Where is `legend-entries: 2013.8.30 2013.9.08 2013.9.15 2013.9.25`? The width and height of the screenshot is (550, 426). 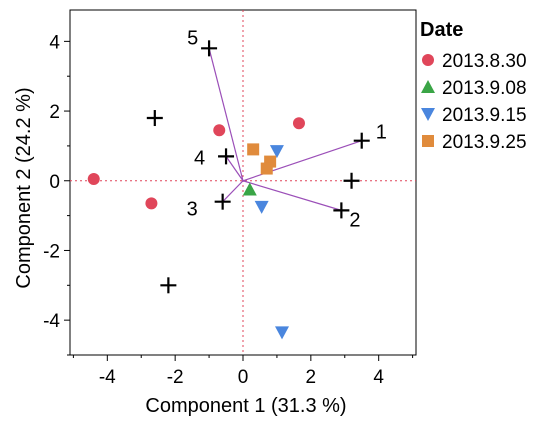 legend-entries: 2013.8.30 2013.9.08 2013.9.15 2013.9.25 is located at coordinates (474, 102).